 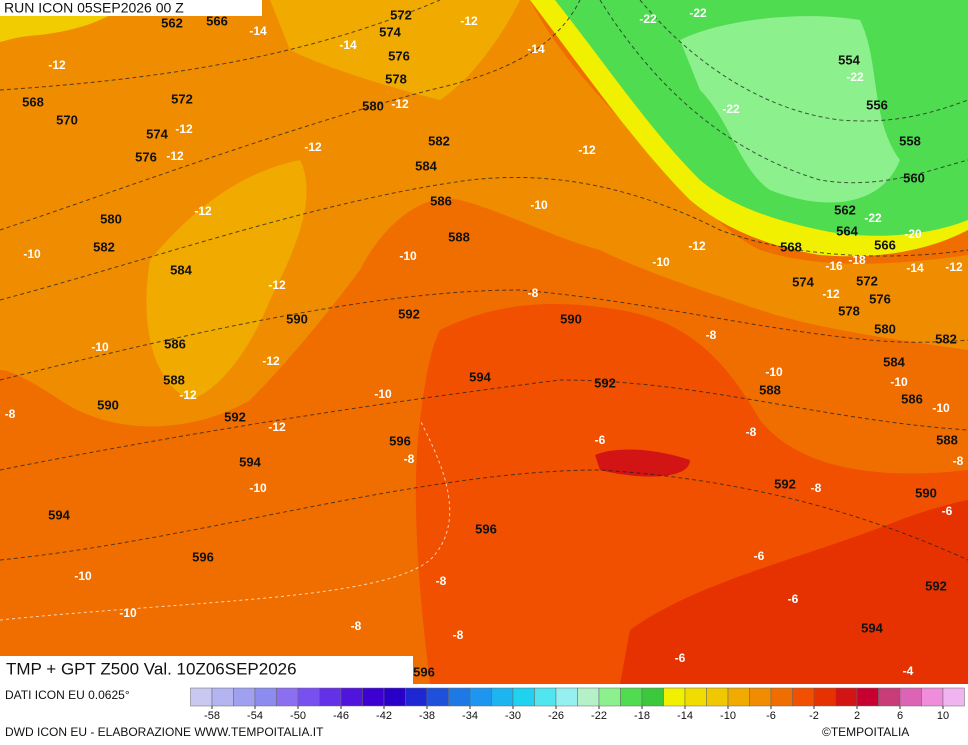 I want to click on geopotential-label: 568, so click(x=33, y=101).